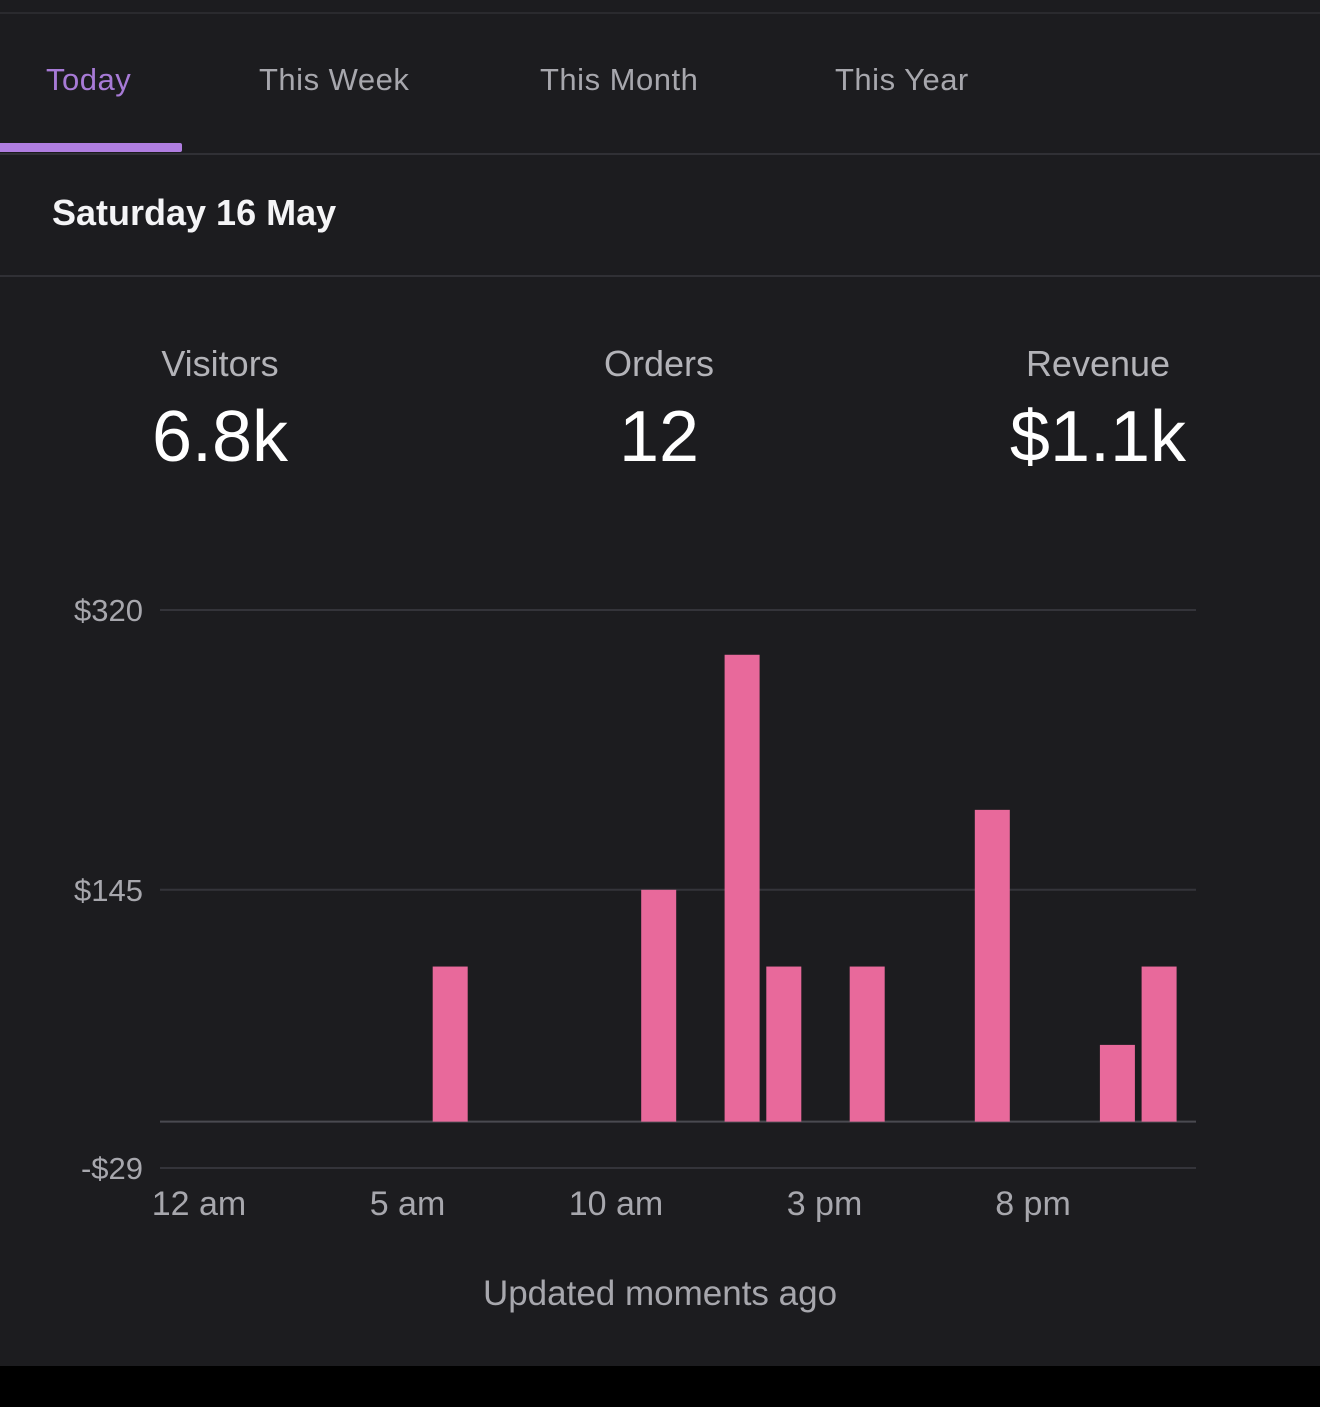 This screenshot has height=1407, width=1320. I want to click on metric-revenue-label: Revenue, so click(1098, 363).